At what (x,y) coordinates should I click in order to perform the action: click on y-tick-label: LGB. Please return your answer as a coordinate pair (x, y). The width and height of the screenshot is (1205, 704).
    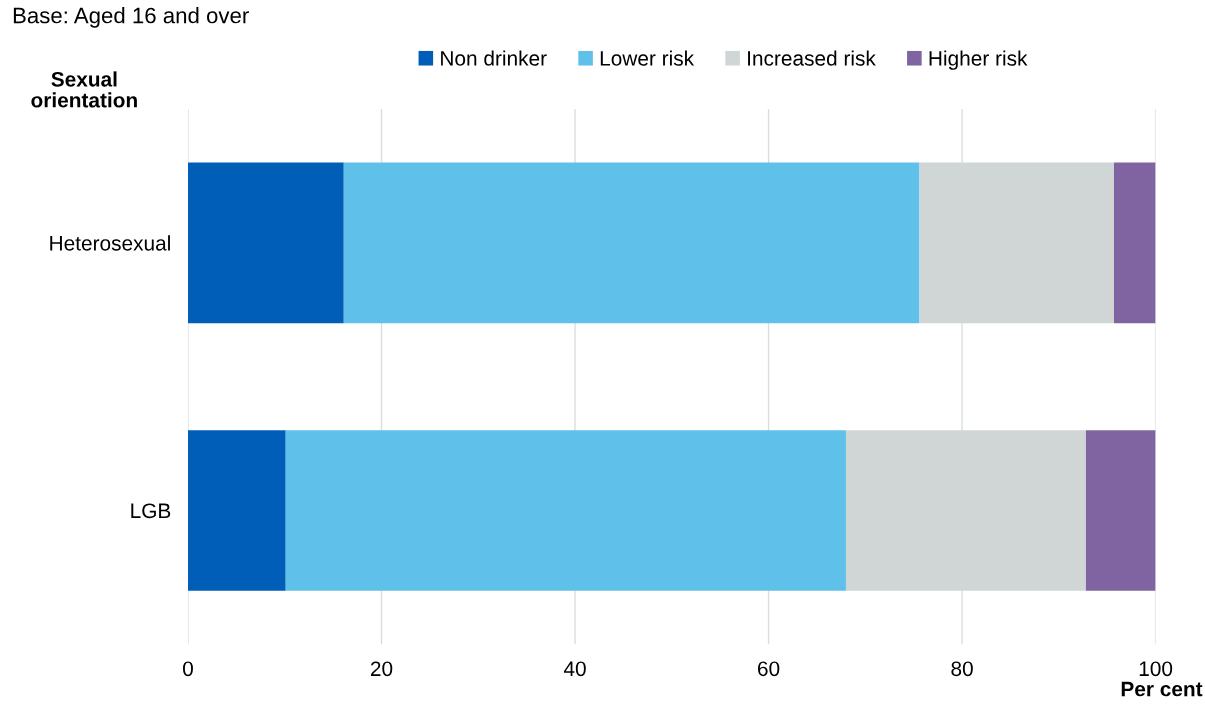
    Looking at the image, I should click on (151, 511).